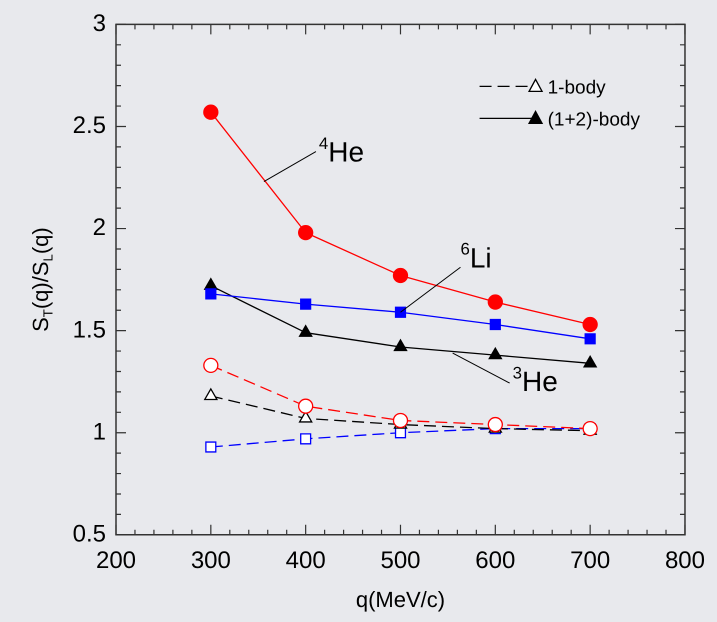 Image resolution: width=717 pixels, height=622 pixels. Describe the element at coordinates (401, 599) in the screenshot. I see `x-axis-title: q(MeV/c)` at that location.